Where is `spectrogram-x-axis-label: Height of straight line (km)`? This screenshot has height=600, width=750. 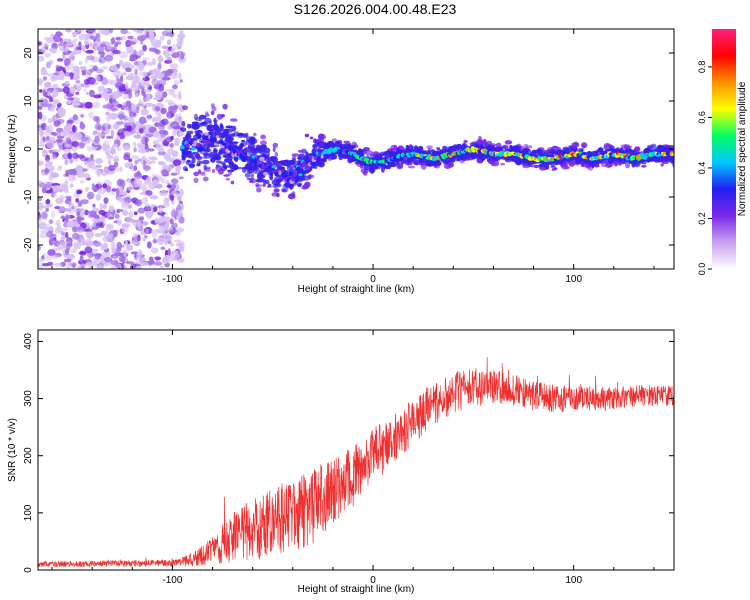 spectrogram-x-axis-label: Height of straight line (km) is located at coordinates (356, 289).